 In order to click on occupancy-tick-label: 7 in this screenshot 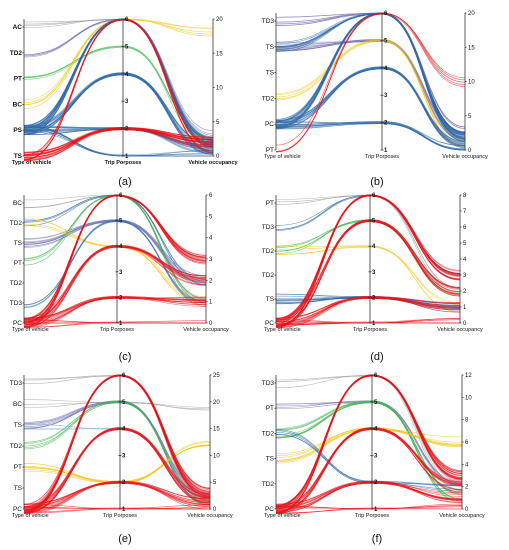, I will do `click(465, 212)`.